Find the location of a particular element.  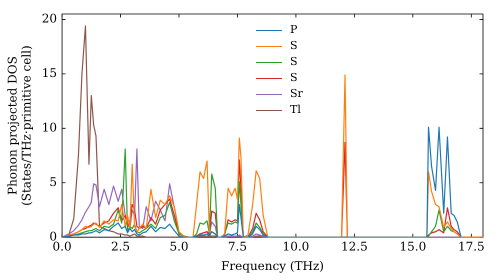

legend-label: Sr is located at coordinates (296, 94).